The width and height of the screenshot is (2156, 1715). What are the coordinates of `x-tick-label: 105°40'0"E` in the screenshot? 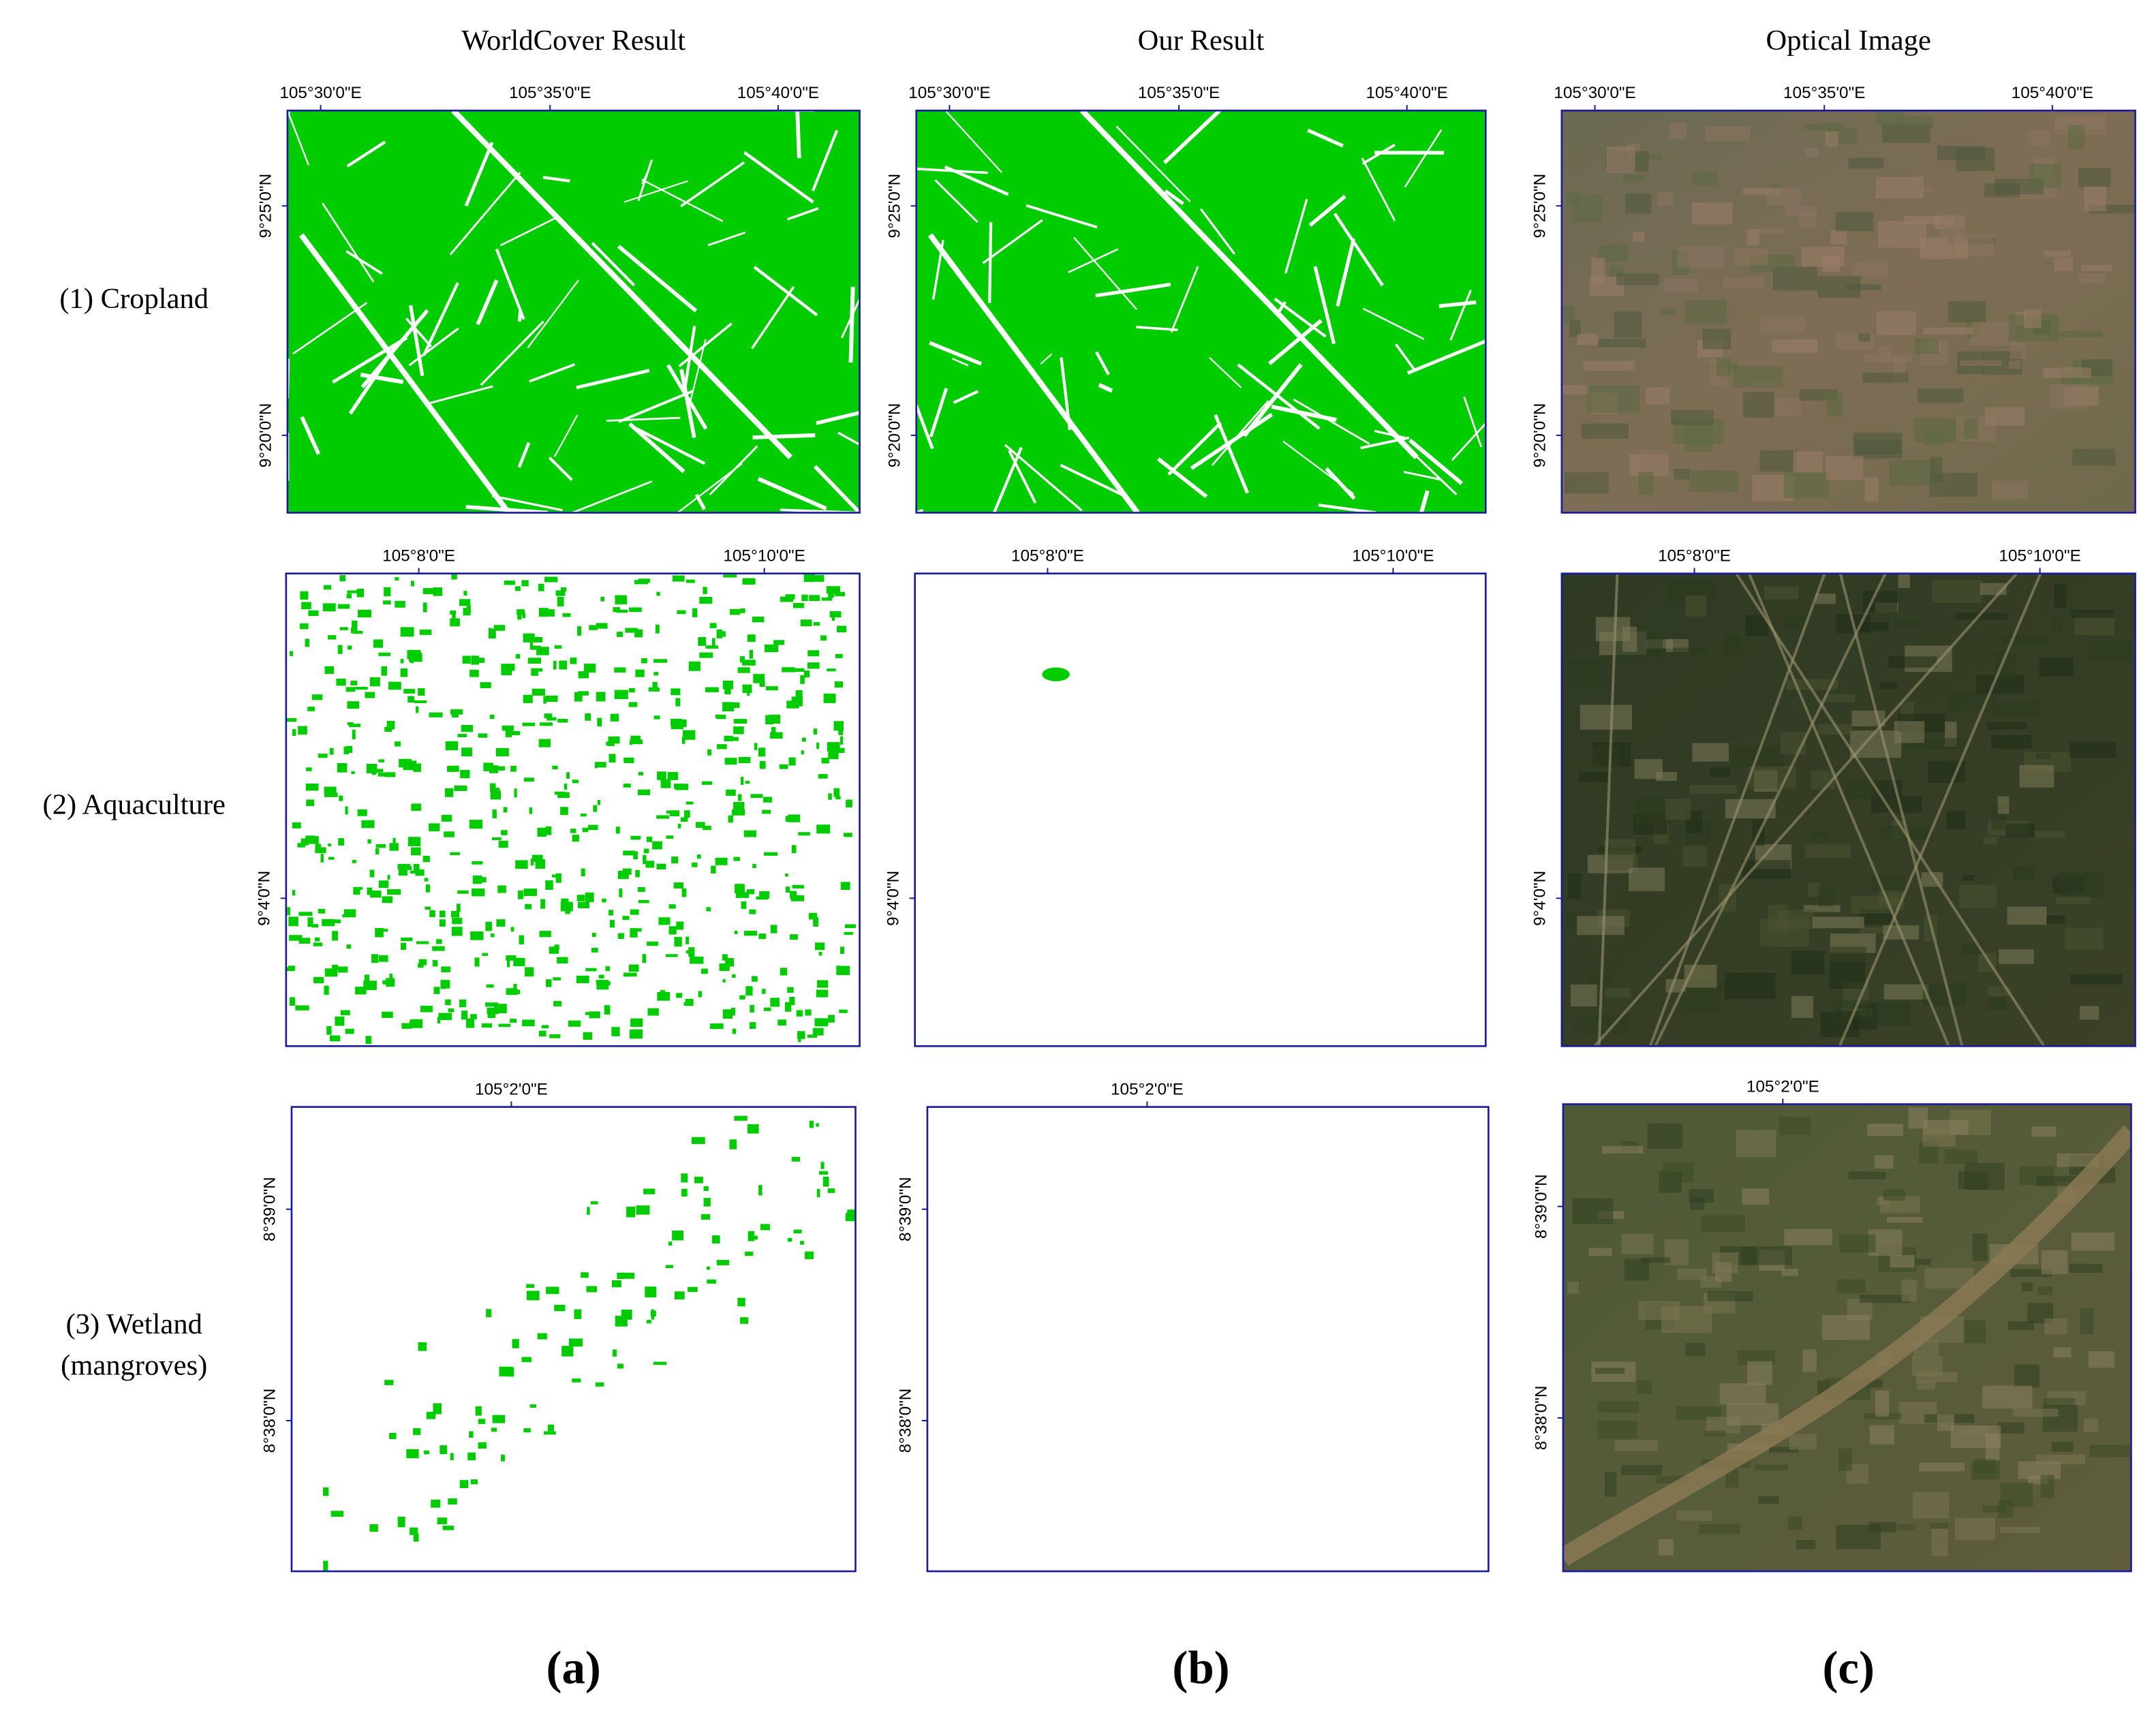 It's located at (2052, 93).